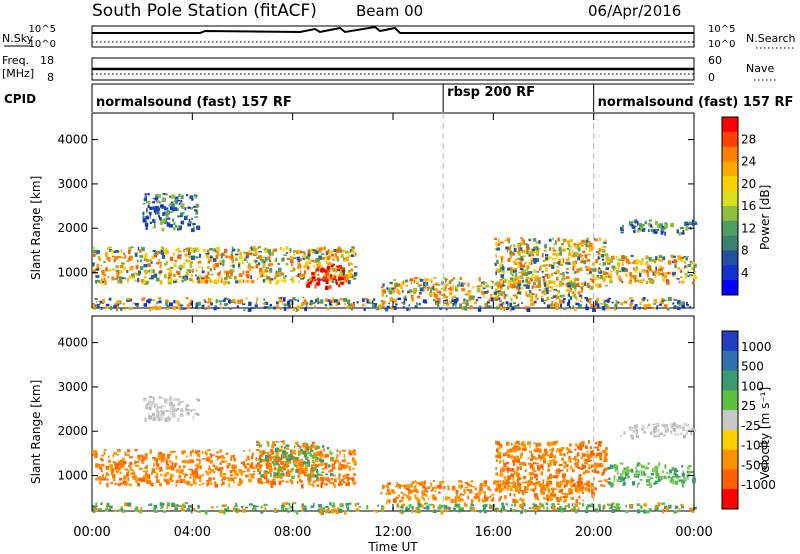 This screenshot has height=554, width=800. What do you see at coordinates (50, 77) in the screenshot?
I see `freq-tick-bottom: 8` at bounding box center [50, 77].